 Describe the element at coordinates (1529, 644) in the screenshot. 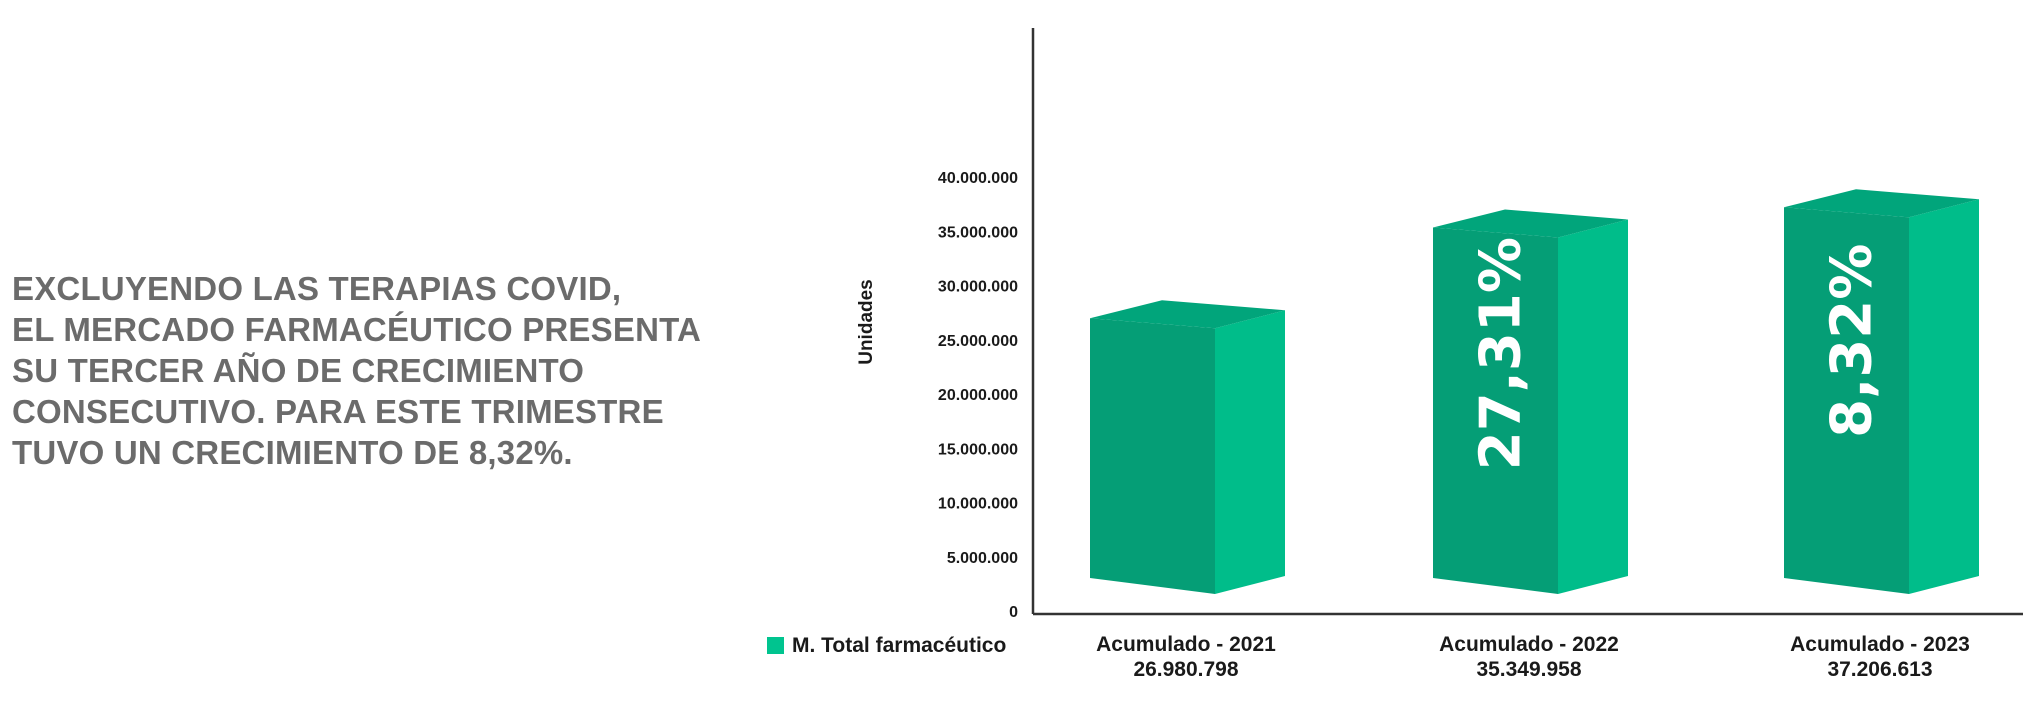

I see `x-category-label: Acumulado - 2022` at that location.